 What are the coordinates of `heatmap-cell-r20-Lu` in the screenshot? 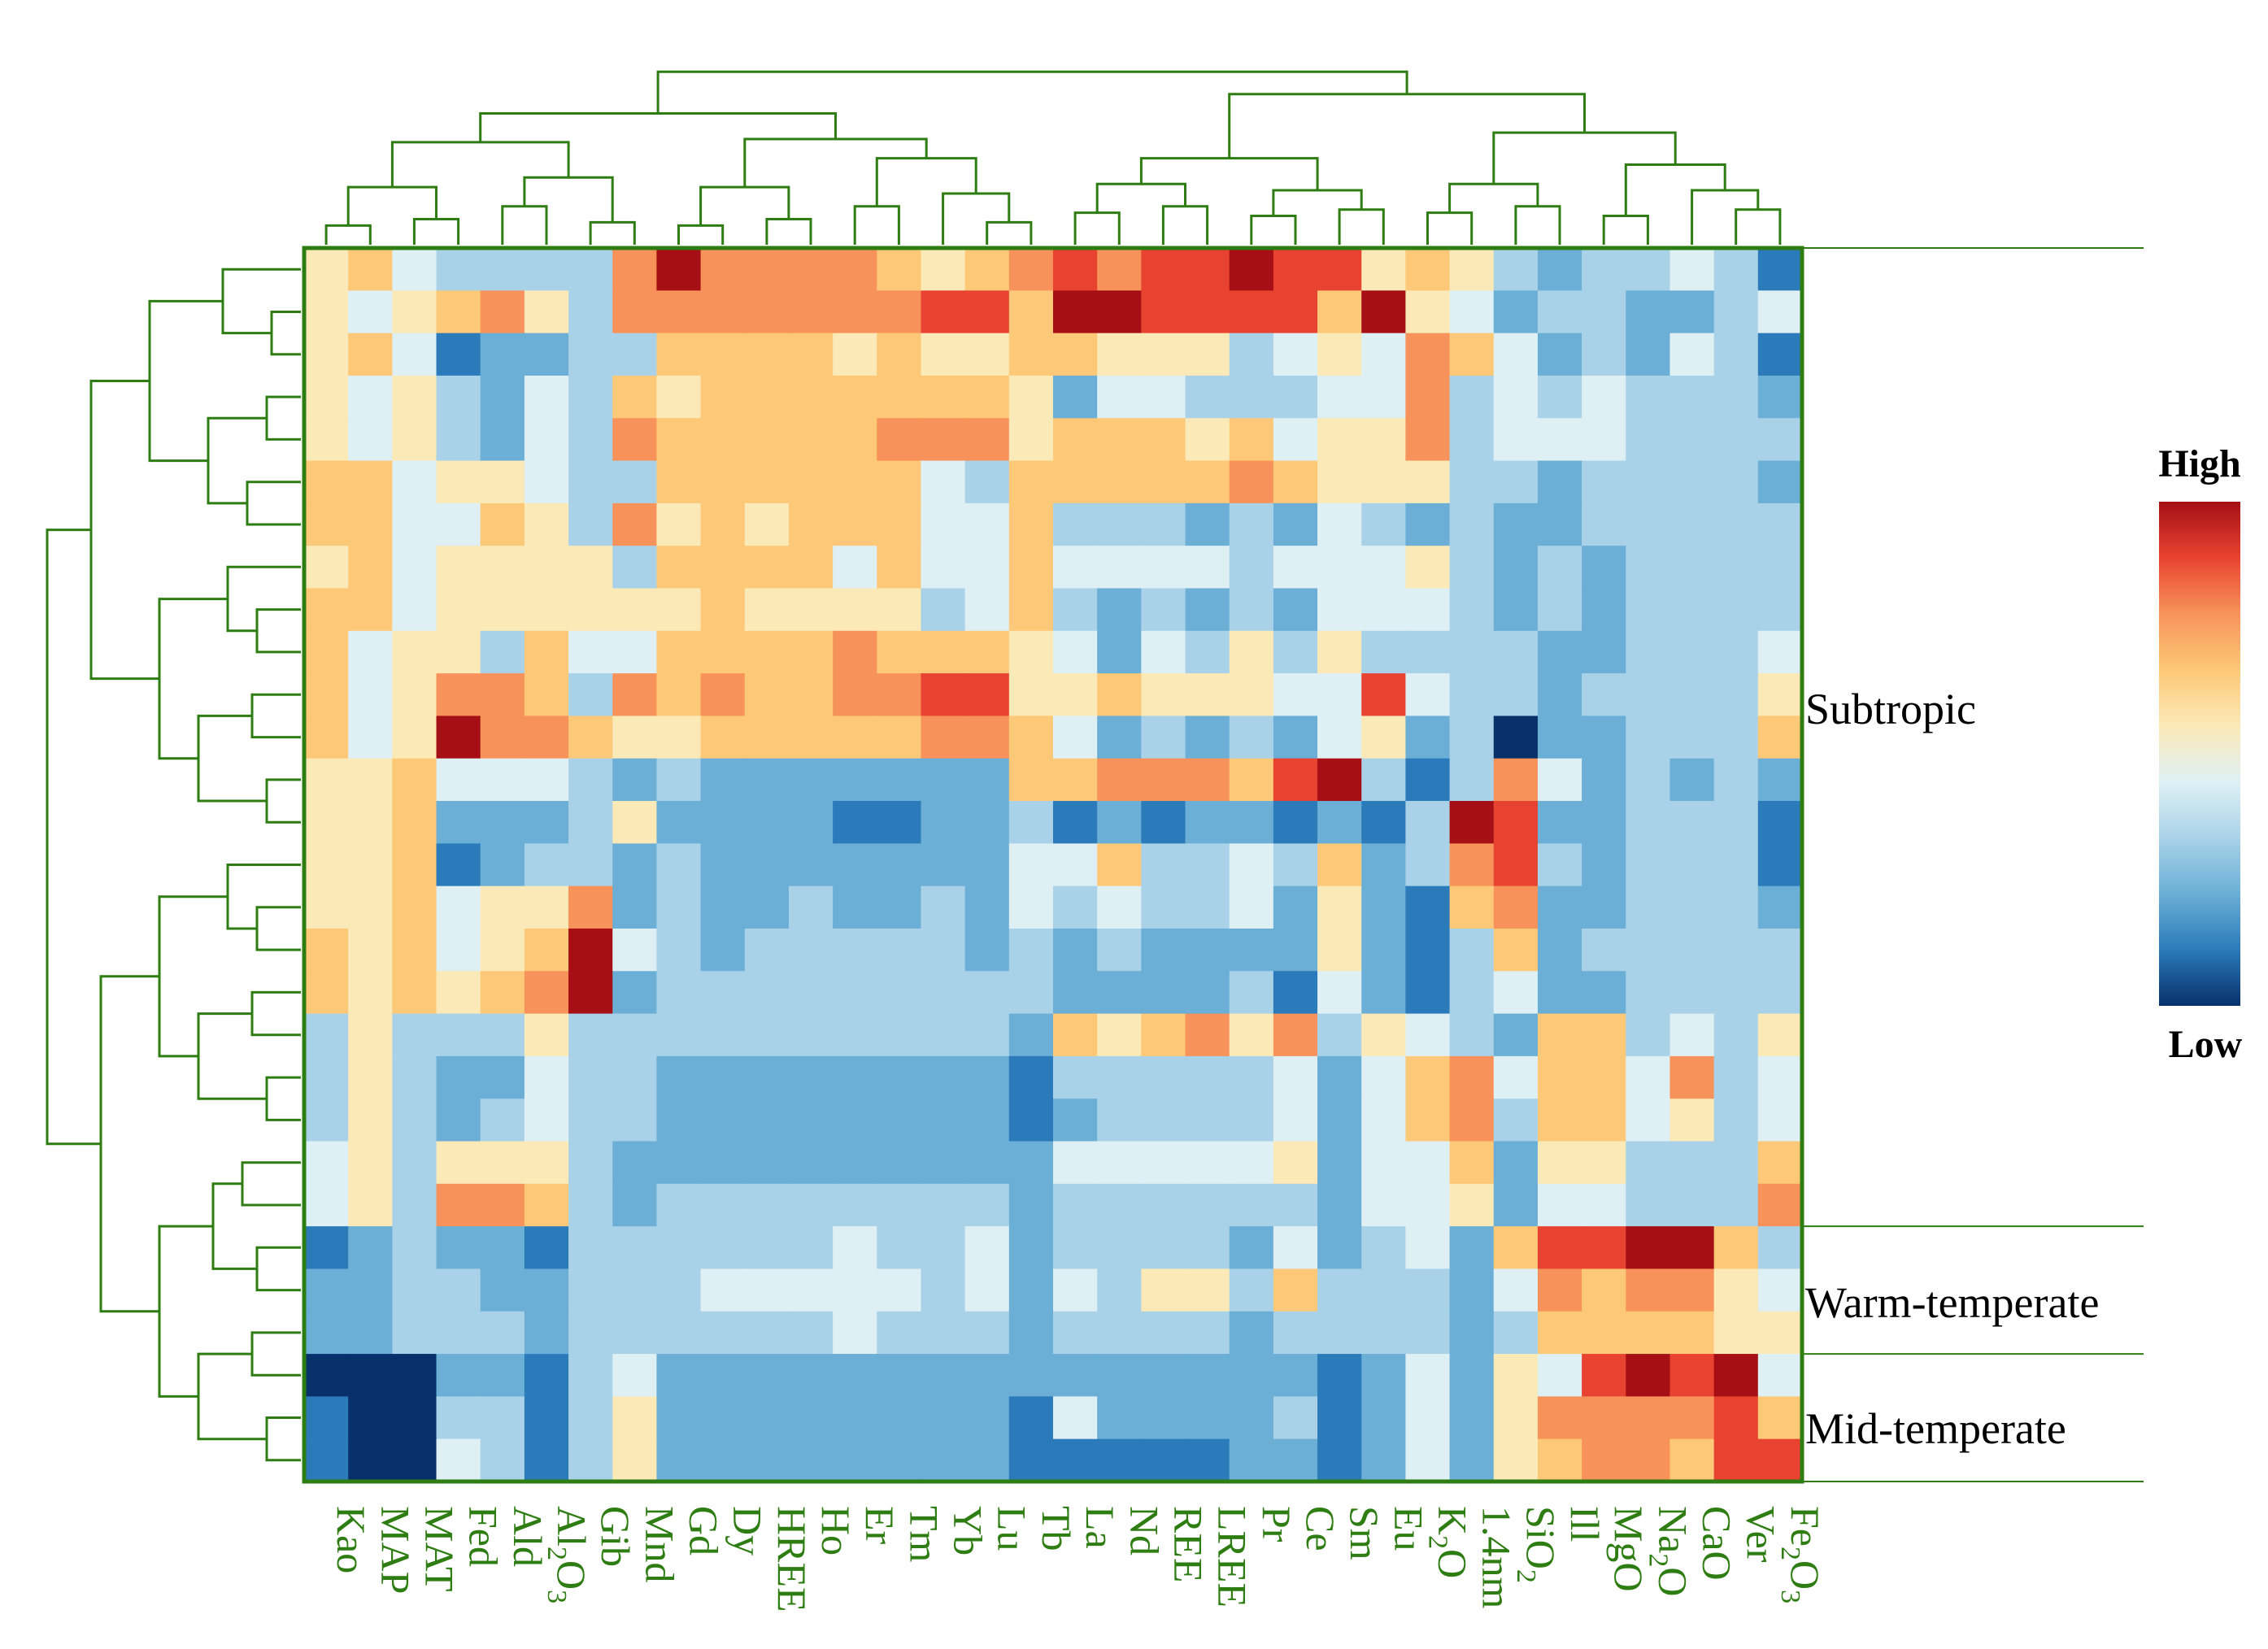 It's located at (987, 1121).